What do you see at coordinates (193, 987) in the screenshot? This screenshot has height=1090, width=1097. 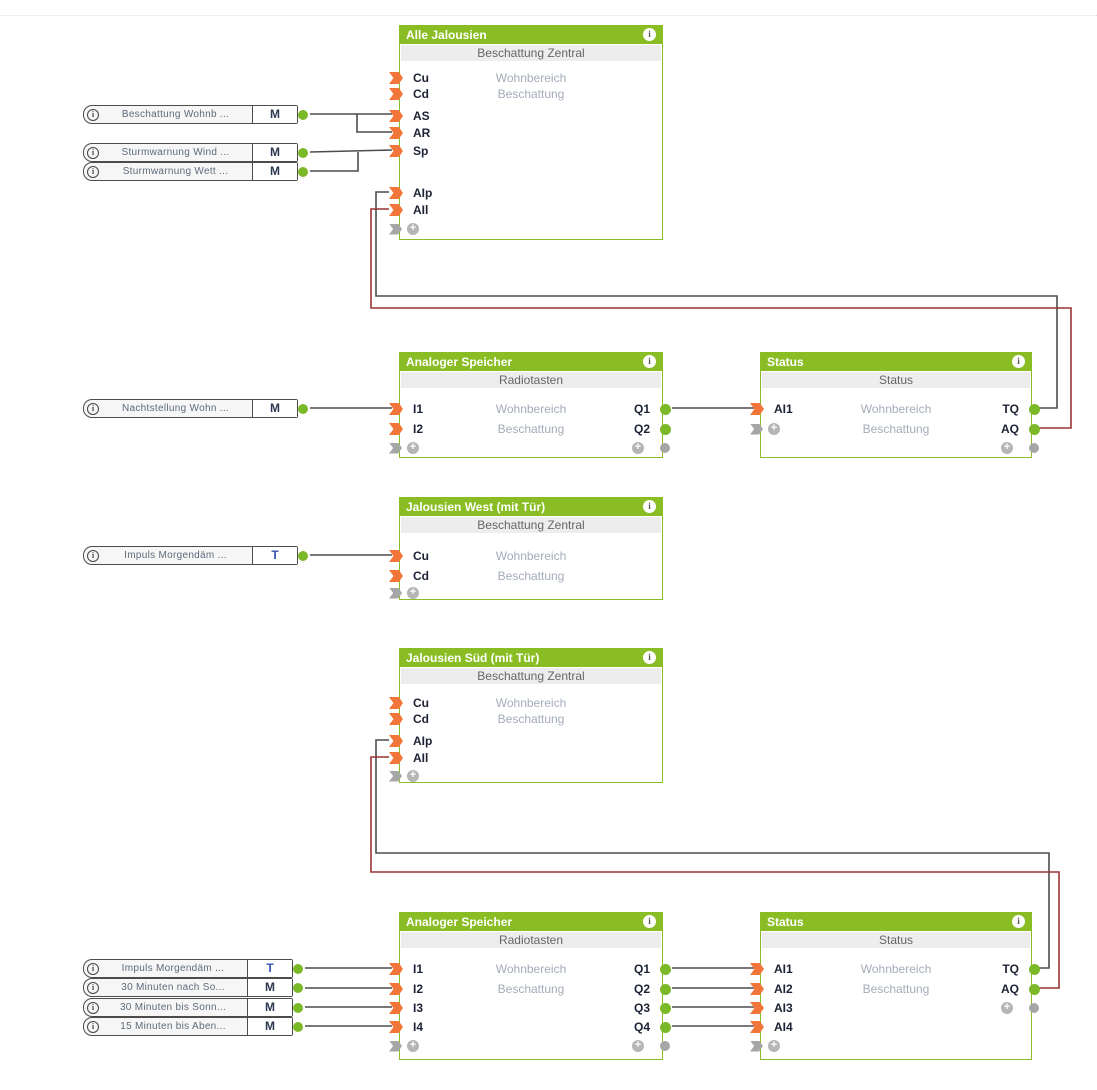 I see `input-reference-tag: i 30 Minuten nach So... M` at bounding box center [193, 987].